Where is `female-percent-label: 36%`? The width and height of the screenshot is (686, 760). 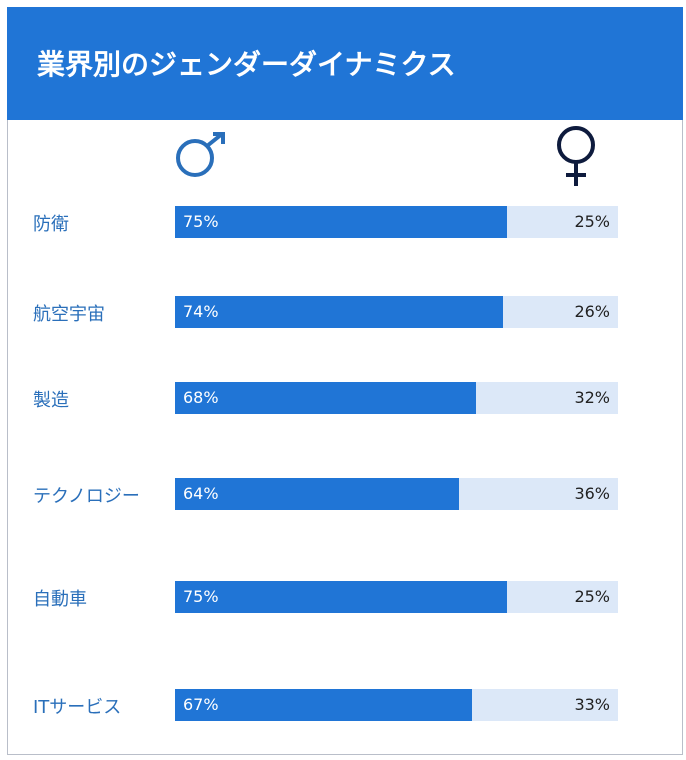 female-percent-label: 36% is located at coordinates (592, 493).